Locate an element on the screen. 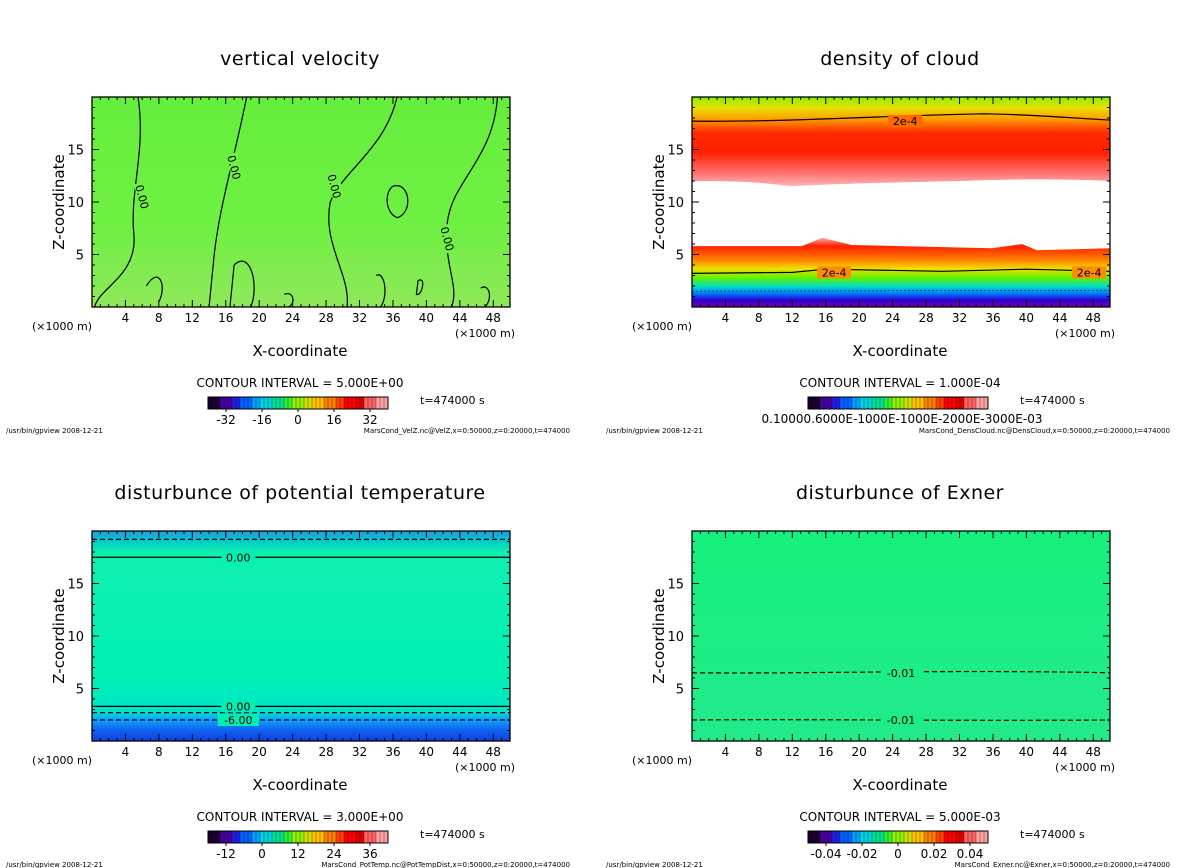 The width and height of the screenshot is (1200, 868). colorbar-tick-label: 32 is located at coordinates (369, 420).